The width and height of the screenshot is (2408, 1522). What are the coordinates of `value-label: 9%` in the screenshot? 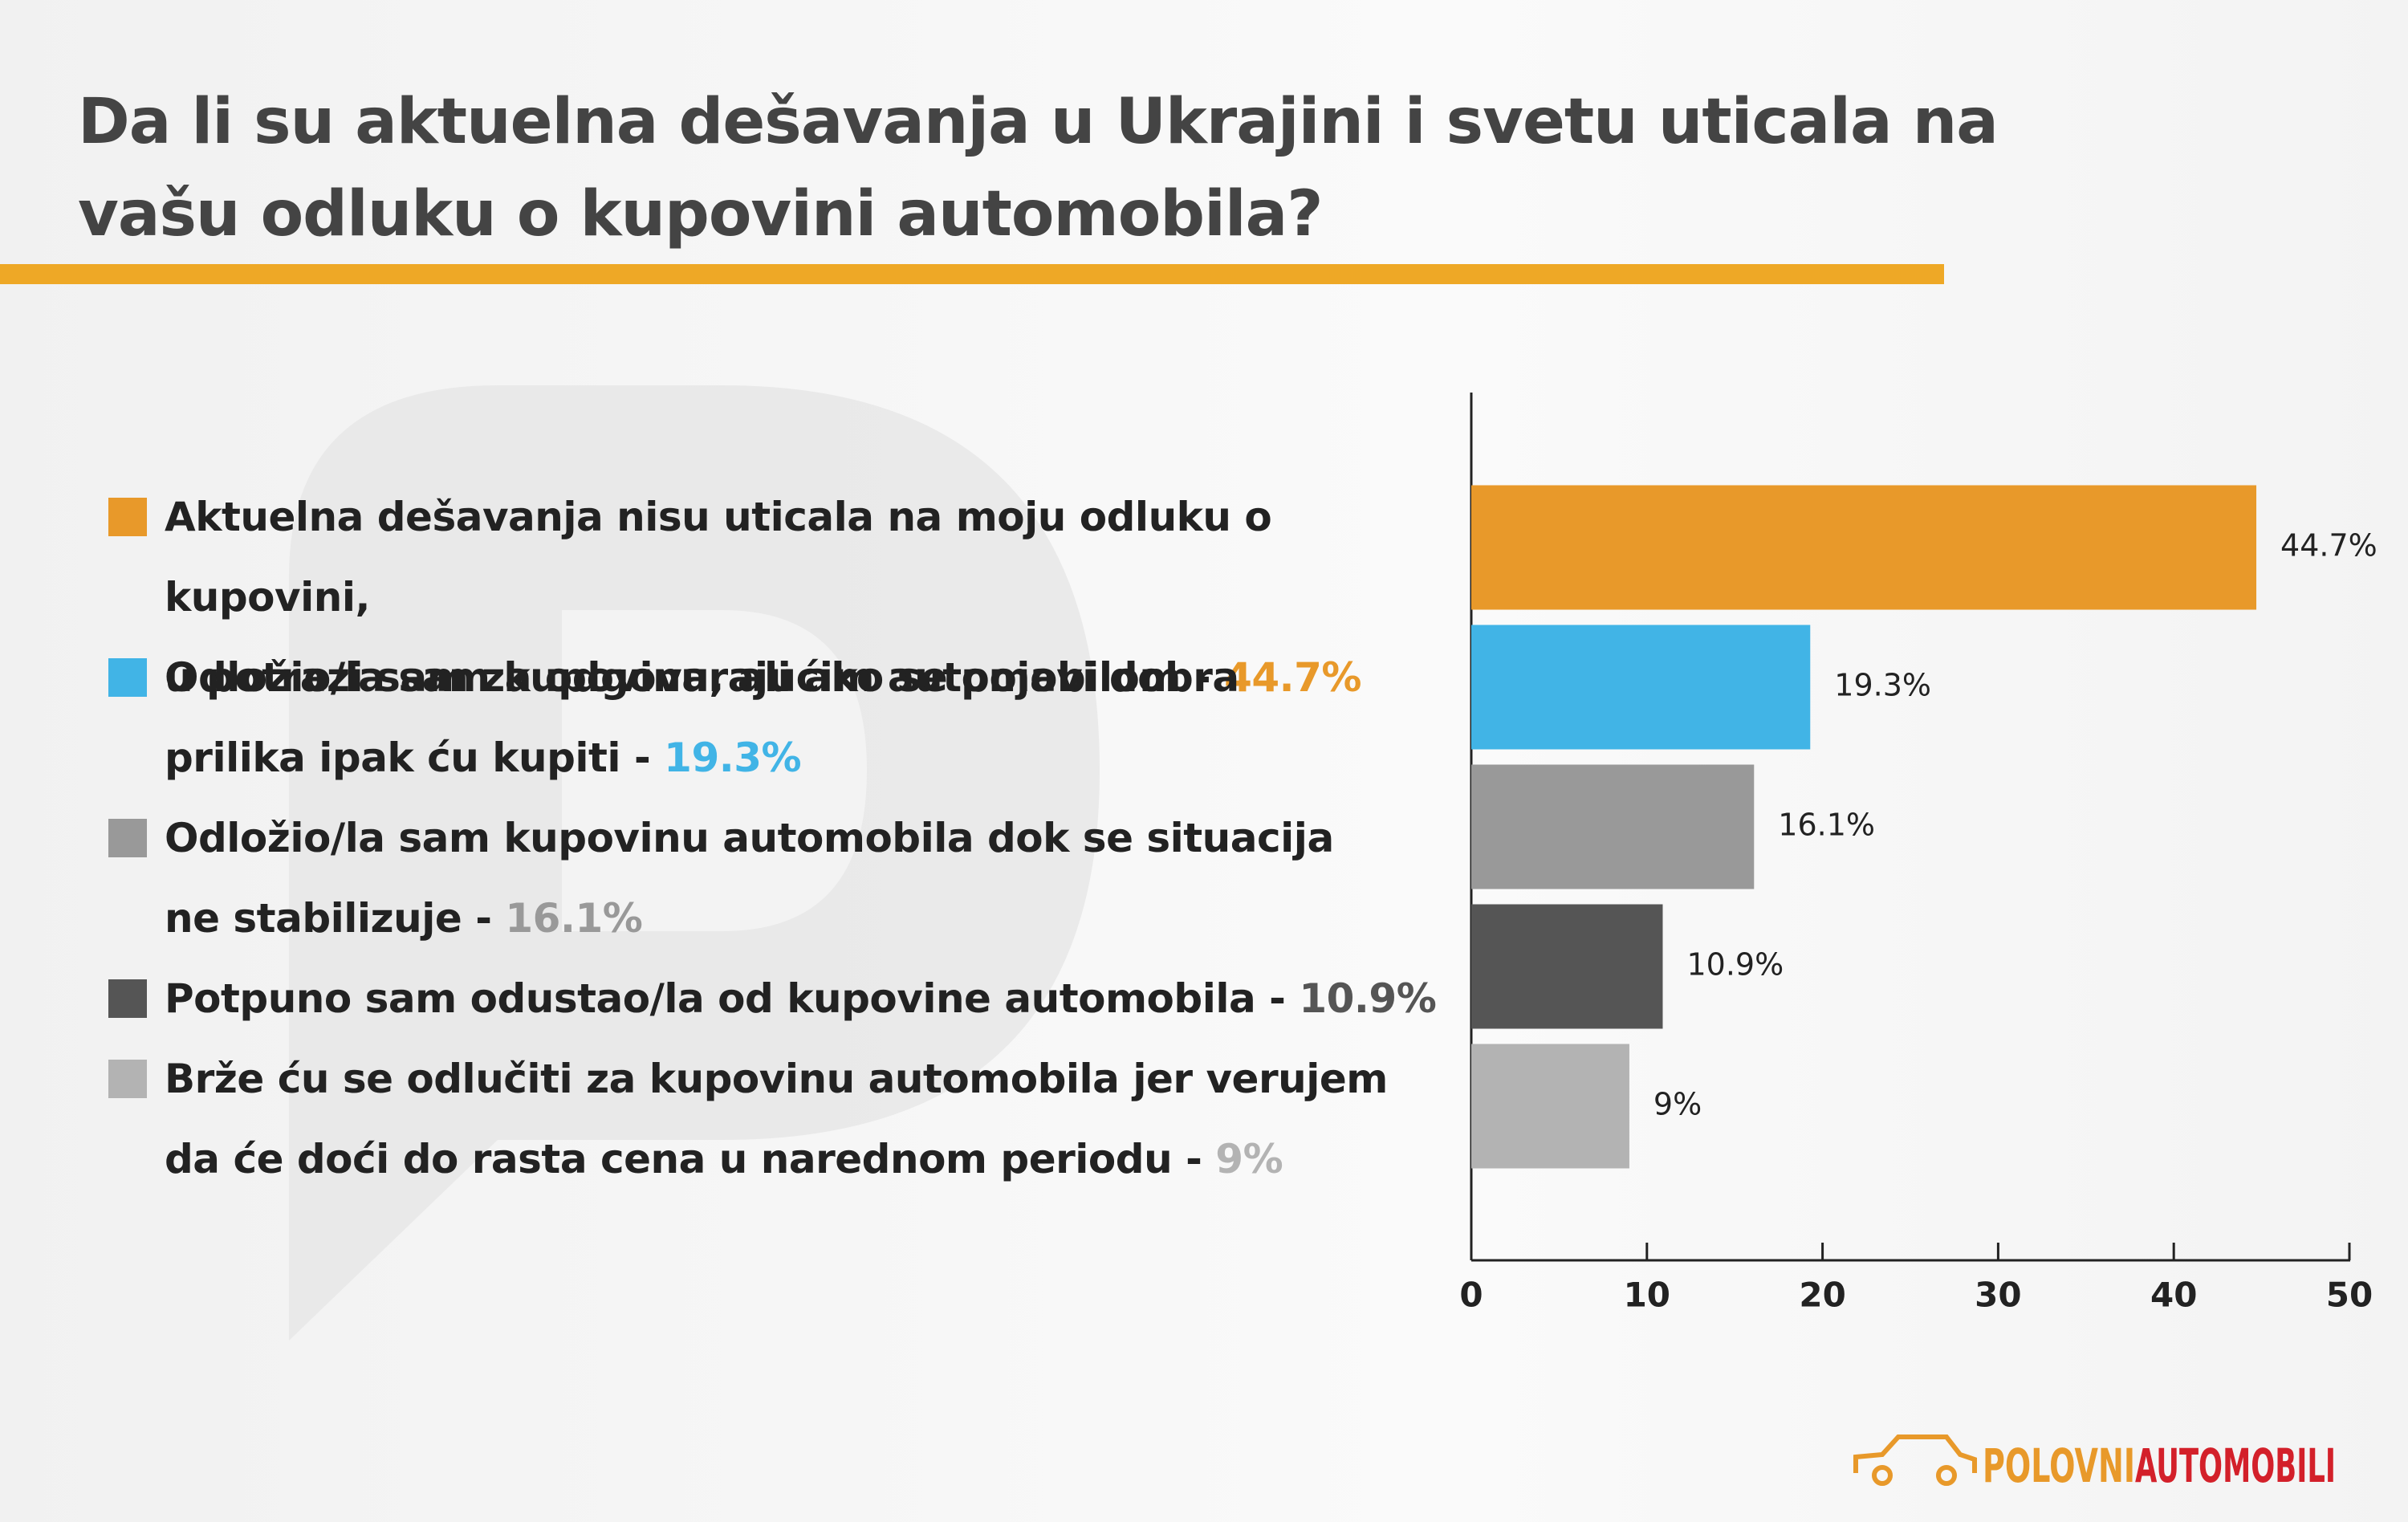 It's located at (1677, 1104).